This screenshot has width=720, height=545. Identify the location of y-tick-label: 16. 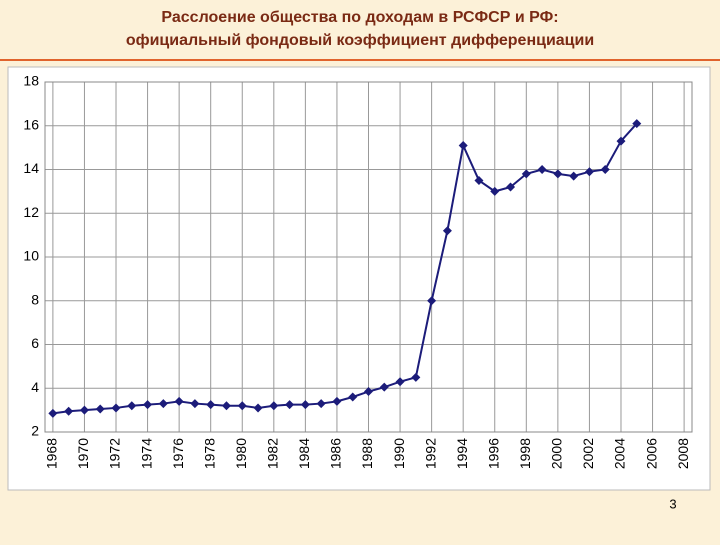
(31, 124).